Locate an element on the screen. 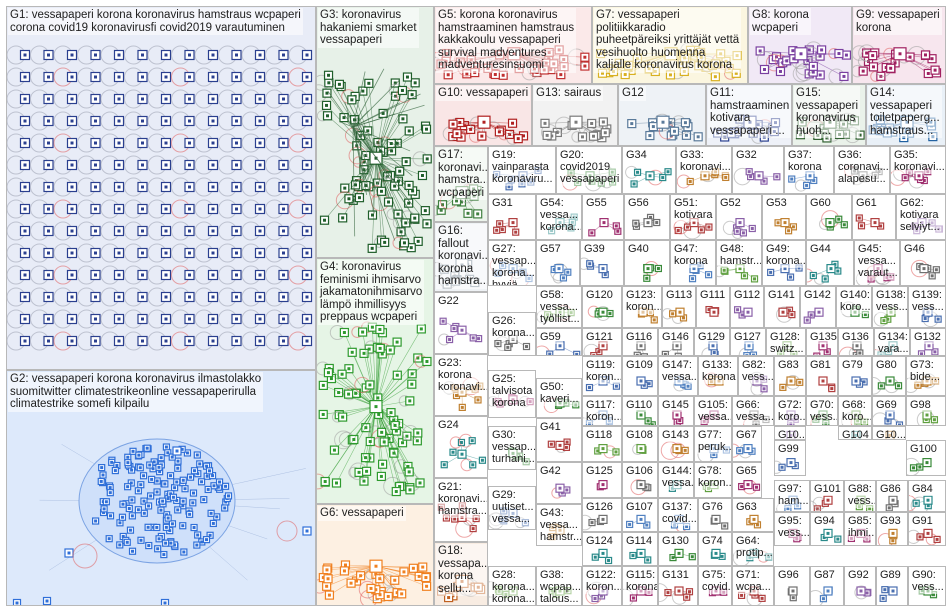 The height and width of the screenshot is (611, 950). group-nodes-g39 is located at coordinates (595, 268).